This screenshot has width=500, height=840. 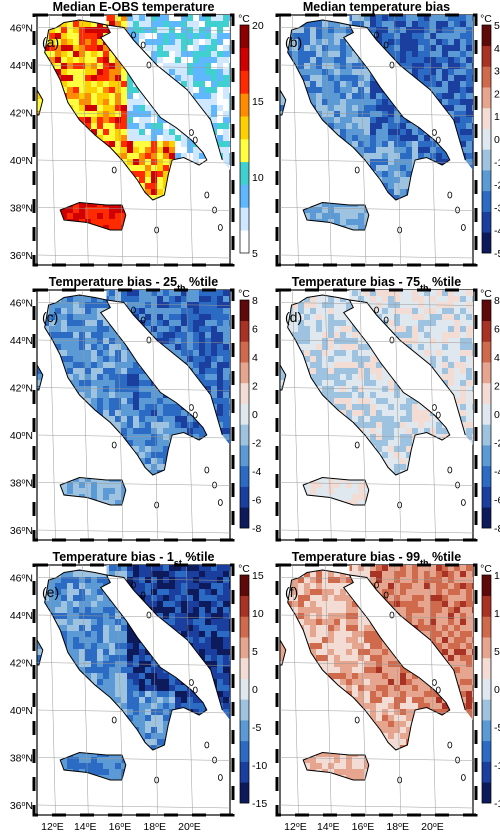 I want to click on panel-label: (a), so click(x=50, y=42).